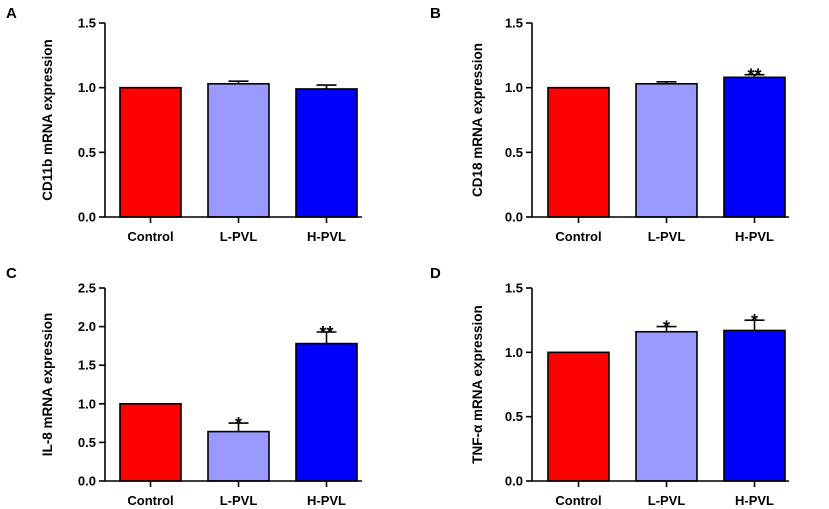  Describe the element at coordinates (47, 120) in the screenshot. I see `y-axis-label: CD11b mRNA expression` at that location.